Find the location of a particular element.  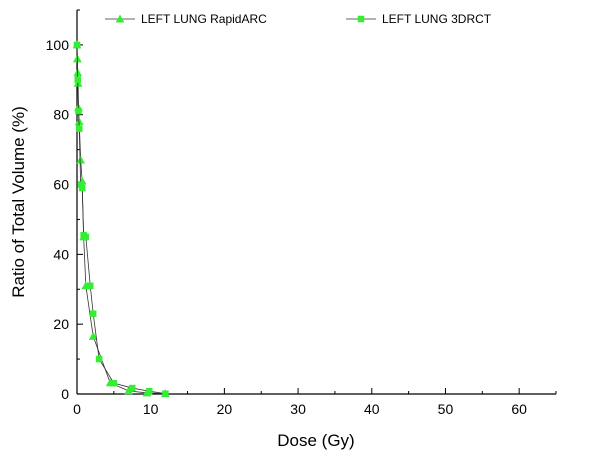

plot-area is located at coordinates (121, 219).